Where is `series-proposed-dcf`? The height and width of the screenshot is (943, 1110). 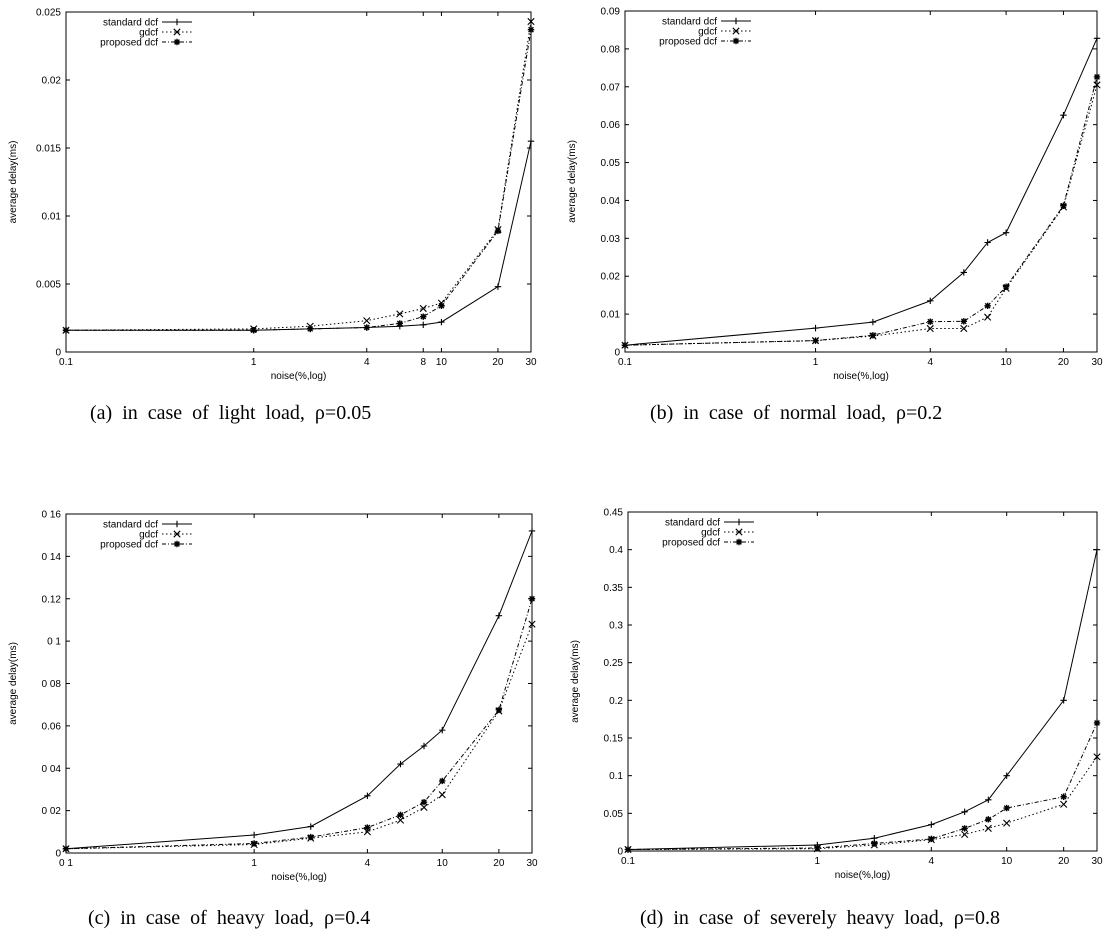
series-proposed-dcf is located at coordinates (298, 180).